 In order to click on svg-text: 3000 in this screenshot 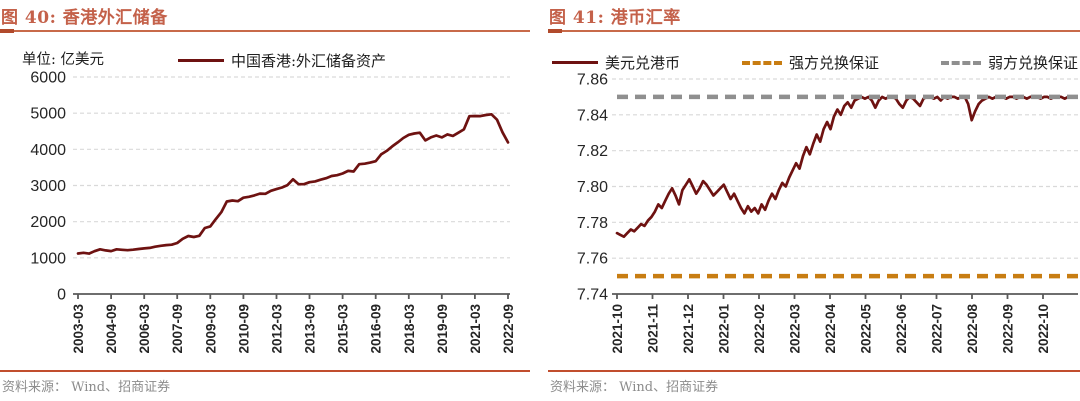, I will do `click(48, 186)`.